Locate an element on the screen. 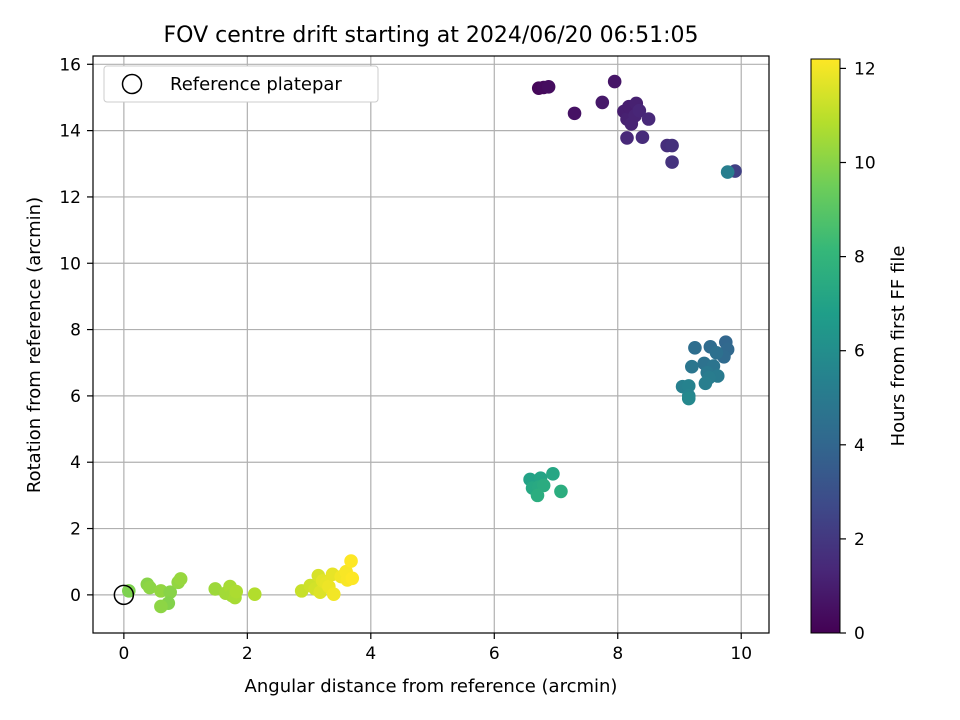 This screenshot has width=960, height=720. y-tick-label: 6 is located at coordinates (75, 397).